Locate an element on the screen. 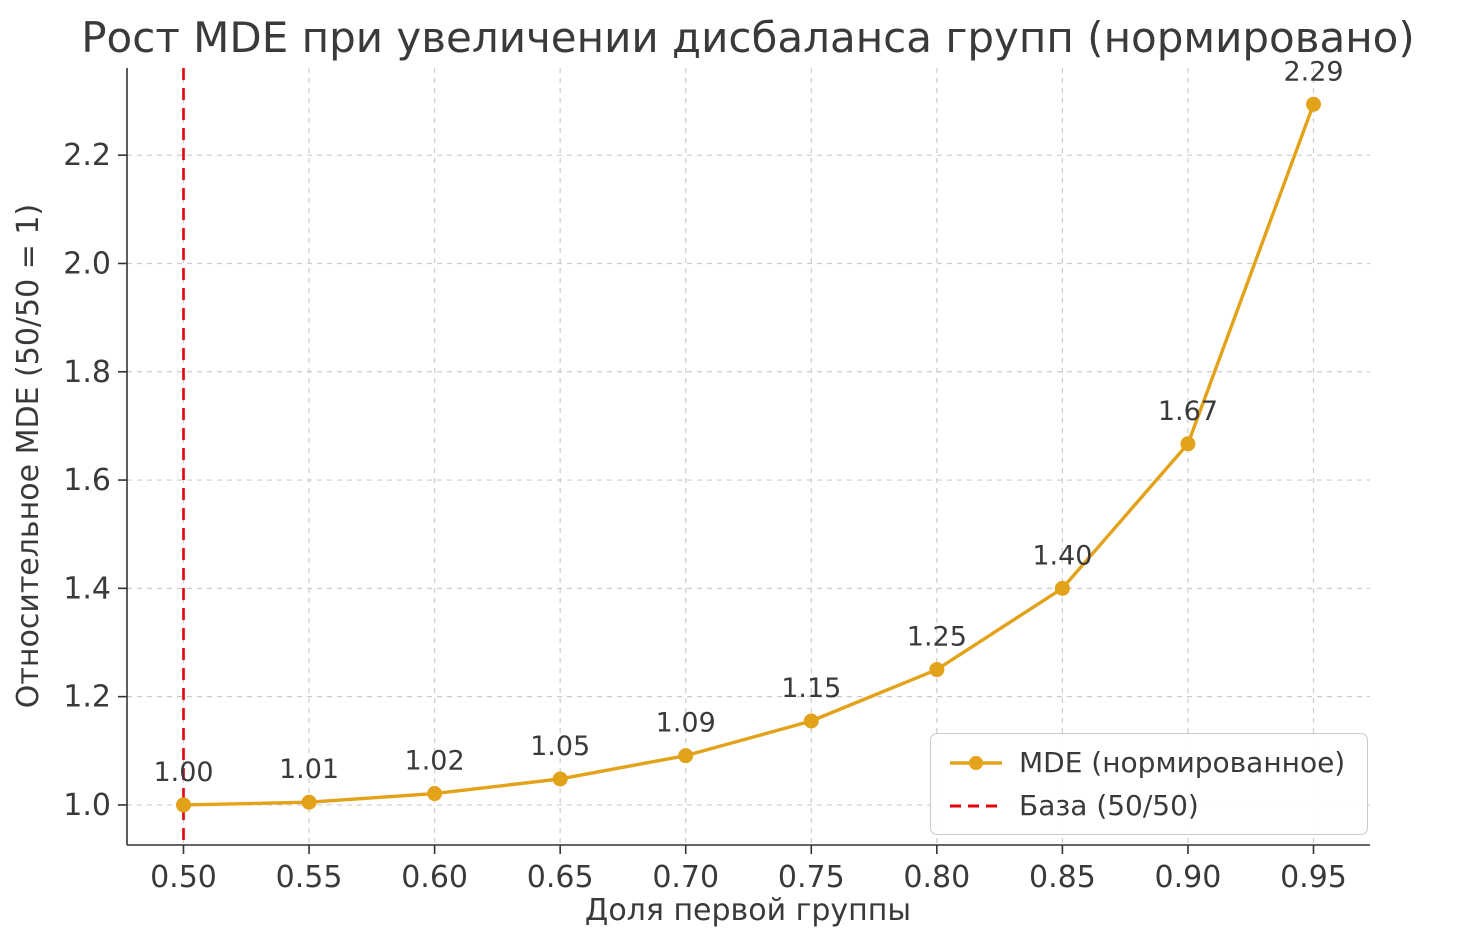  point-value-label: 1.40 is located at coordinates (1062, 555).